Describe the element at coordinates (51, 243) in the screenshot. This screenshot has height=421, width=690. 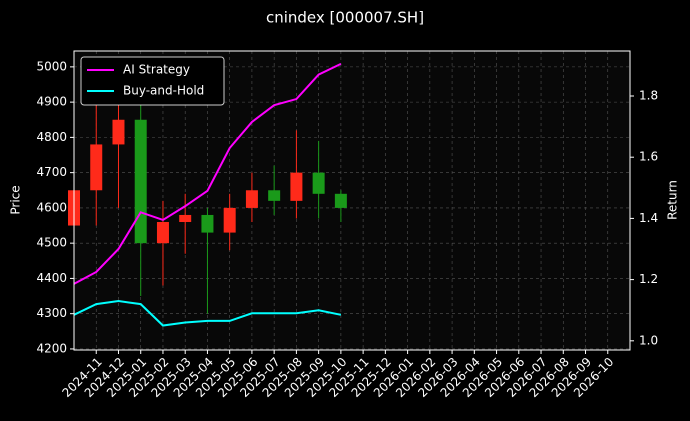
I see `y-tick-label: 4500` at that location.